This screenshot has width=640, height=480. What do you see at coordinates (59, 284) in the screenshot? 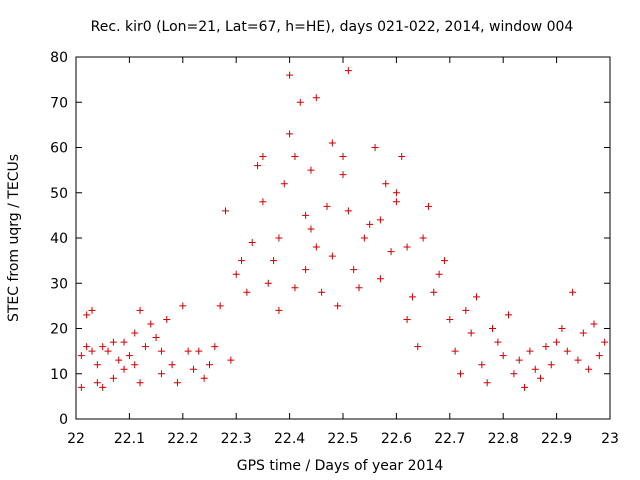
I see `y-tick-label: 30` at bounding box center [59, 284].